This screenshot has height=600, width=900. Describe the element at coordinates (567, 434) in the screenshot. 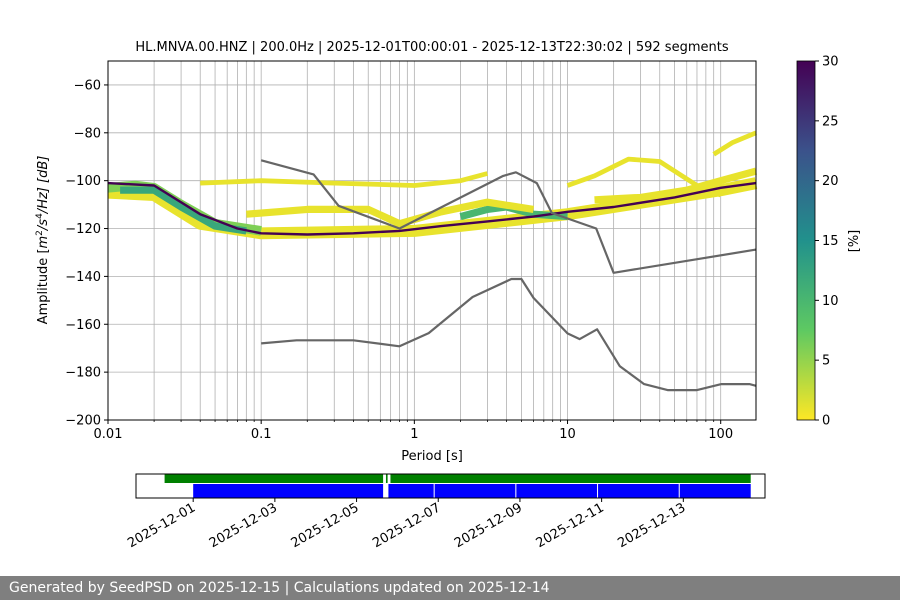

I see `x-tick-label: 10` at that location.